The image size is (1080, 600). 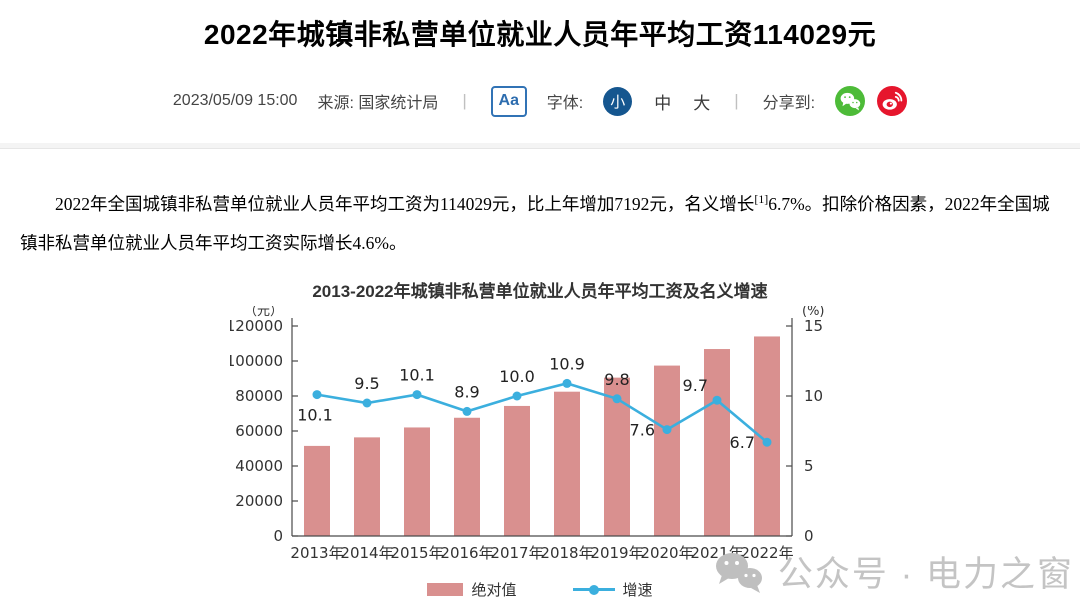 I want to click on svg-text: 2018年, so click(x=566, y=553).